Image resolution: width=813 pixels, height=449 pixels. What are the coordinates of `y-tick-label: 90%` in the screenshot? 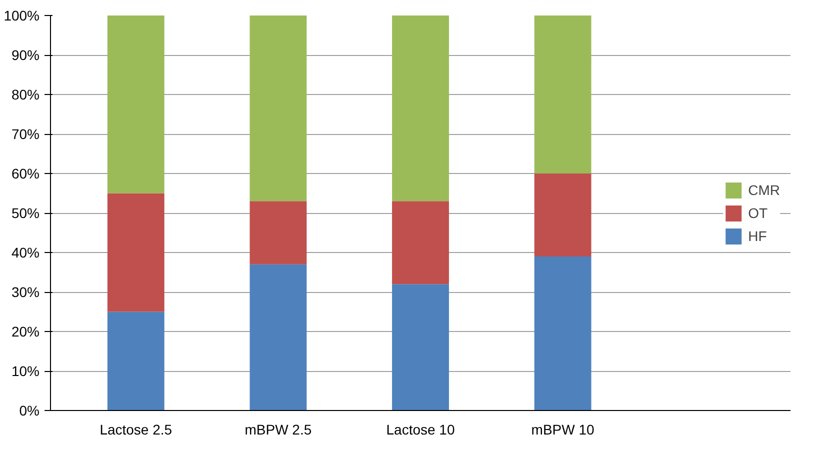 It's located at (25, 55).